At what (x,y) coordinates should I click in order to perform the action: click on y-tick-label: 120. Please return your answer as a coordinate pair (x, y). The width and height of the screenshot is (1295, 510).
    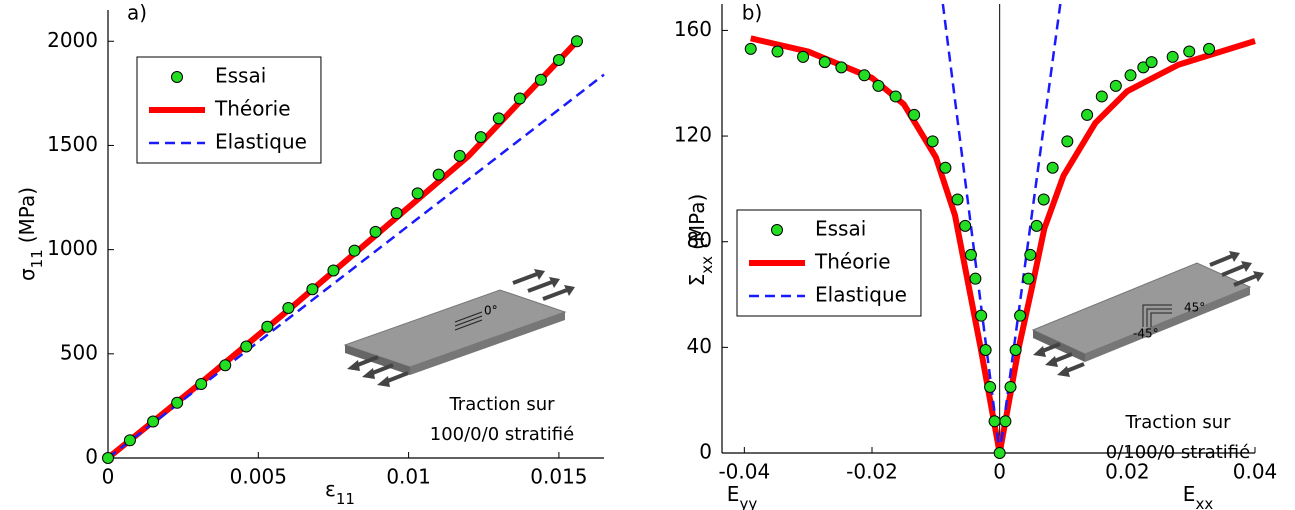
    Looking at the image, I should click on (693, 135).